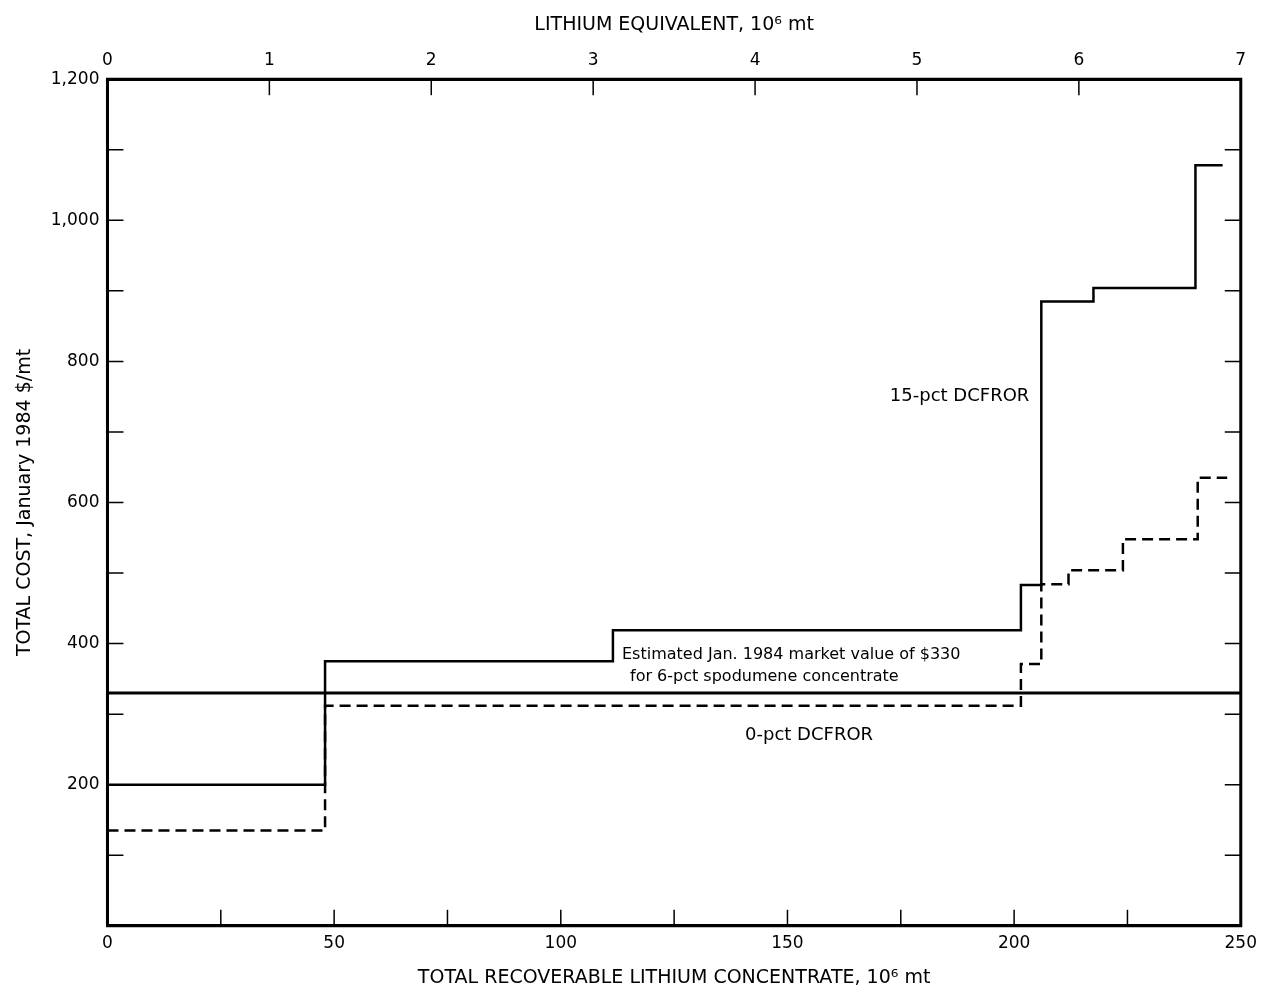  Describe the element at coordinates (673, 975) in the screenshot. I see `x-axis-title: TOTAL RECOVERABLE LITHIUM CONCENTRATE, 10⁶ mt` at that location.